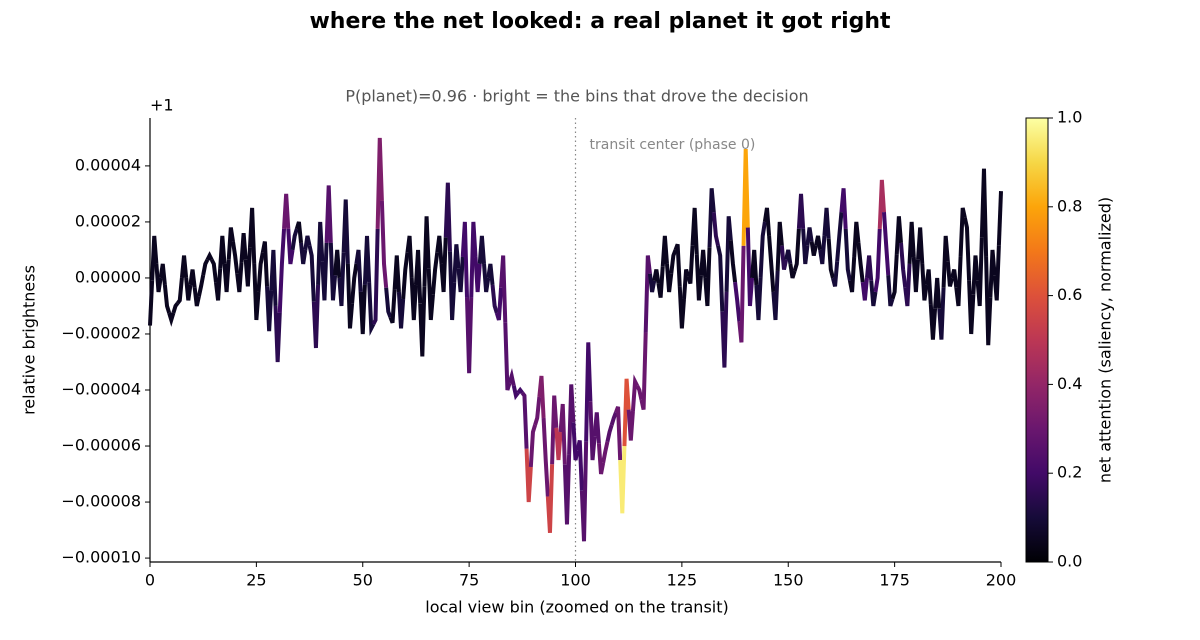 This screenshot has height=640, width=1200. I want to click on colorbar-tick-label: 1.0, so click(1069, 117).